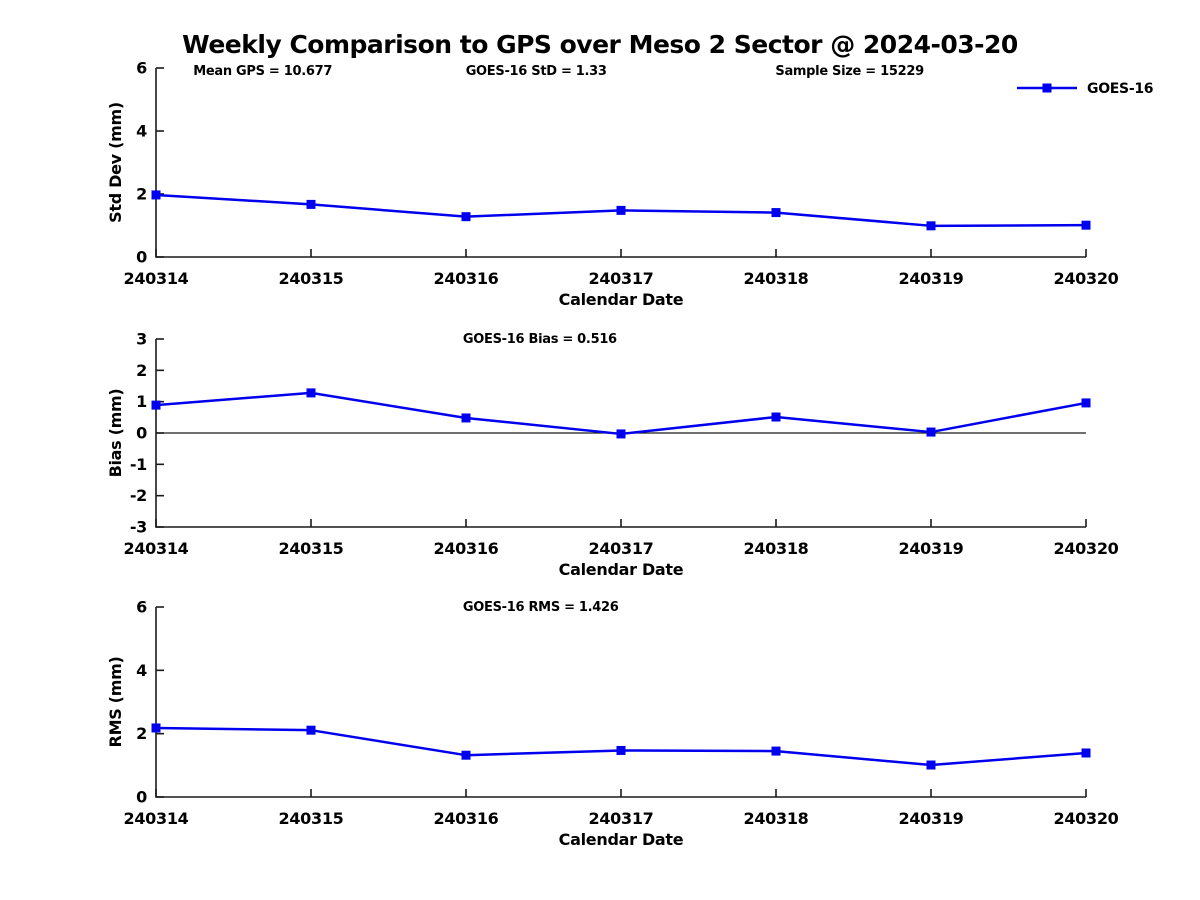 This screenshot has height=900, width=1200. What do you see at coordinates (138, 495) in the screenshot?
I see `y-tick-label: -2` at bounding box center [138, 495].